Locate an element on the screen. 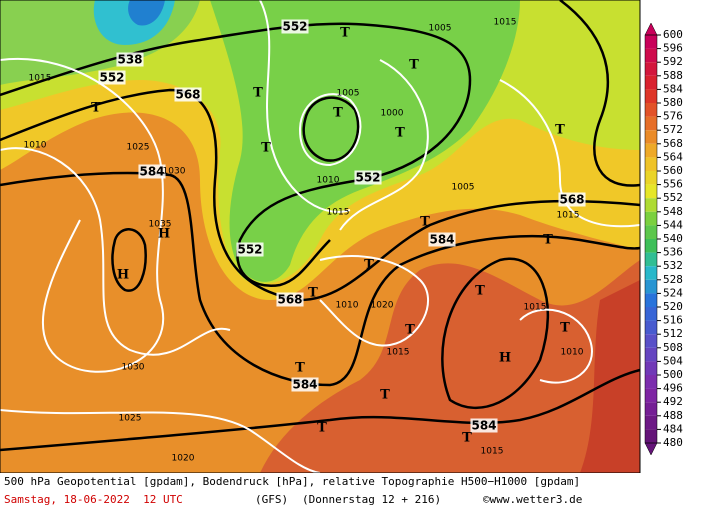  colorbar-tick-label: 500 is located at coordinates (673, 374).